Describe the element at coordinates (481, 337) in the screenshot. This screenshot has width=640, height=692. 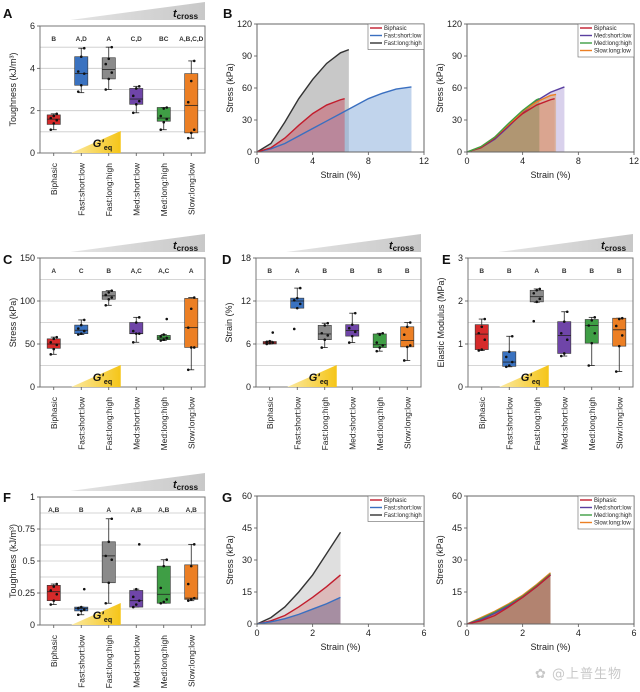
I see `box-biphasic` at that location.